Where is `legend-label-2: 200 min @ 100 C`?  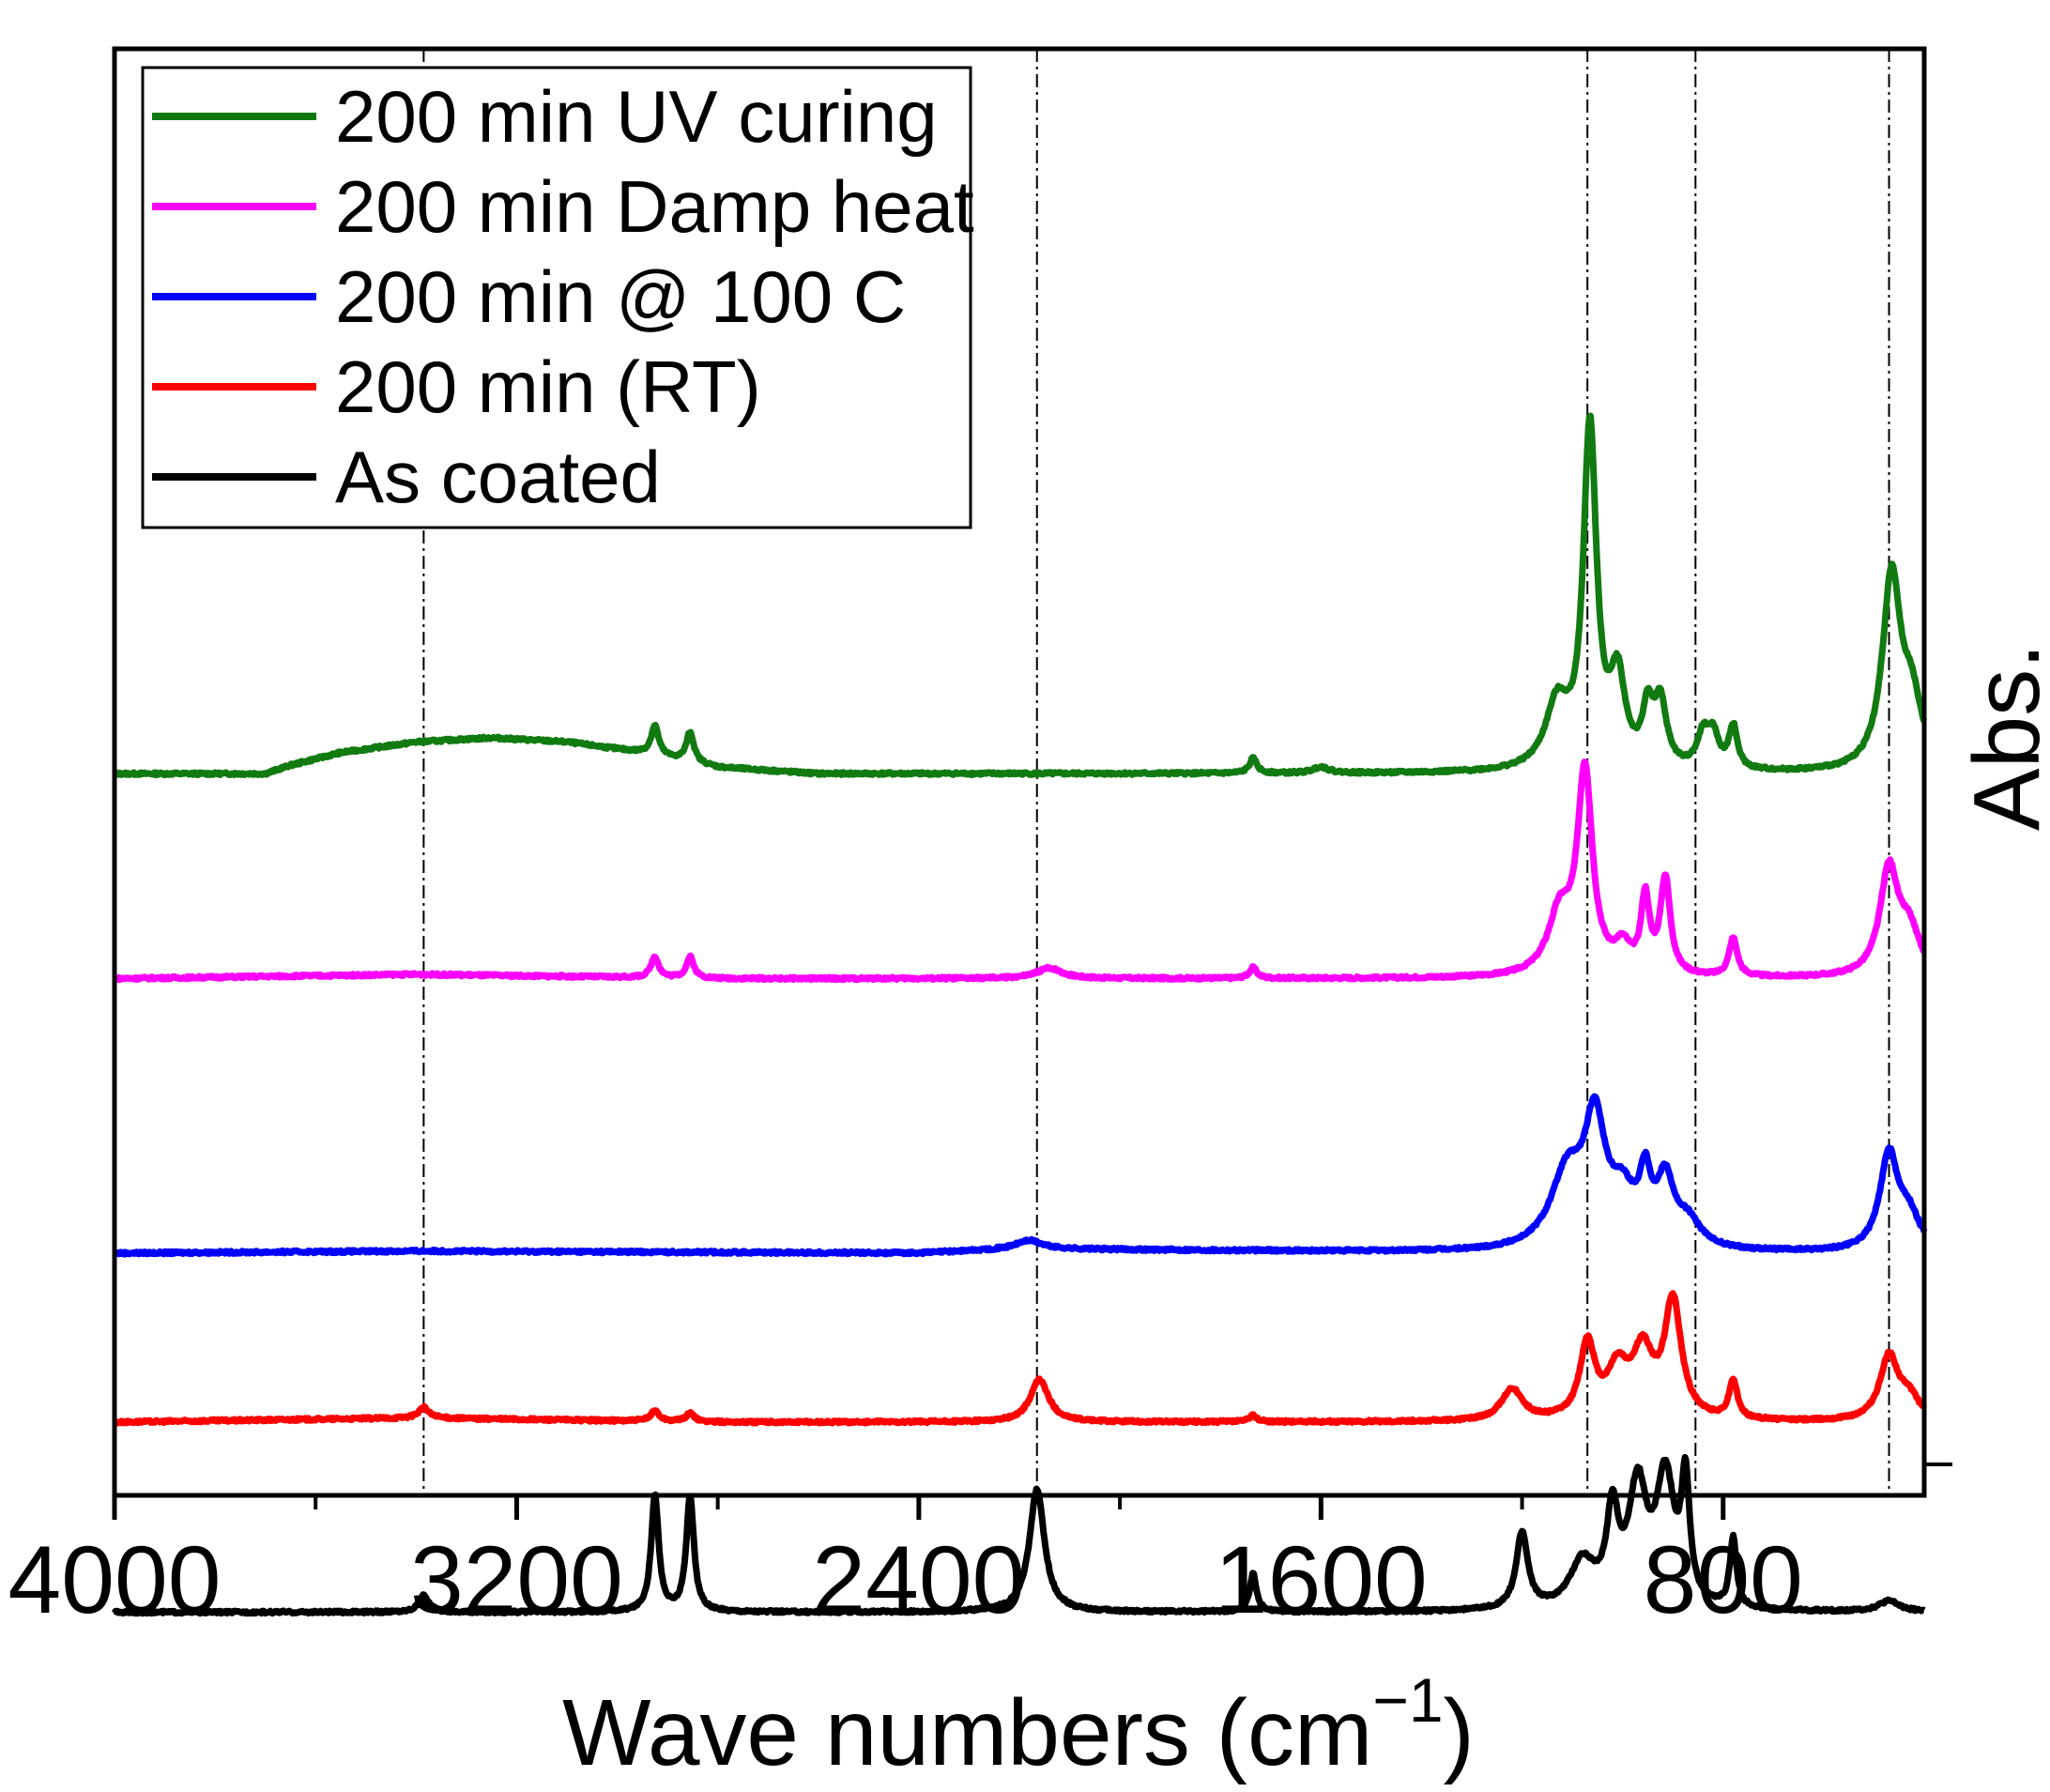
legend-label-2: 200 min @ 100 C is located at coordinates (620, 296).